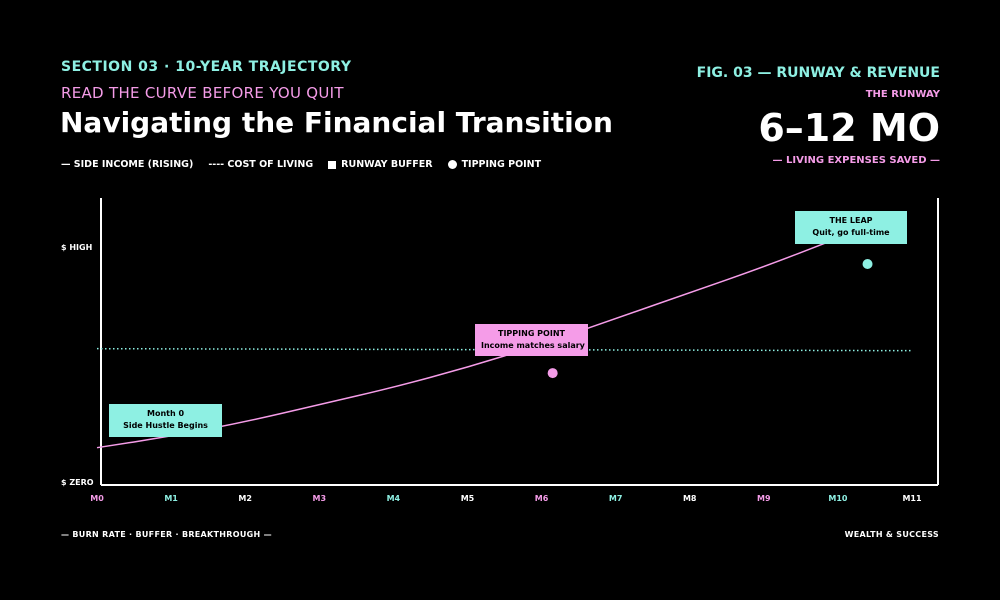 The image size is (1000, 600). Describe the element at coordinates (76, 247) in the screenshot. I see `y-tick-high: $ HIGH` at that location.